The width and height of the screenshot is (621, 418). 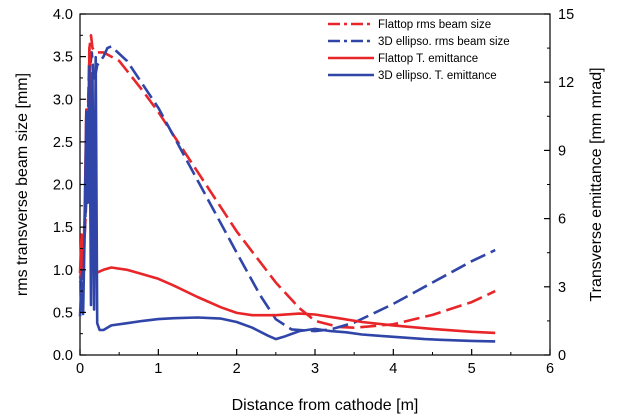 I want to click on x-tick-label: 3, so click(x=315, y=369).